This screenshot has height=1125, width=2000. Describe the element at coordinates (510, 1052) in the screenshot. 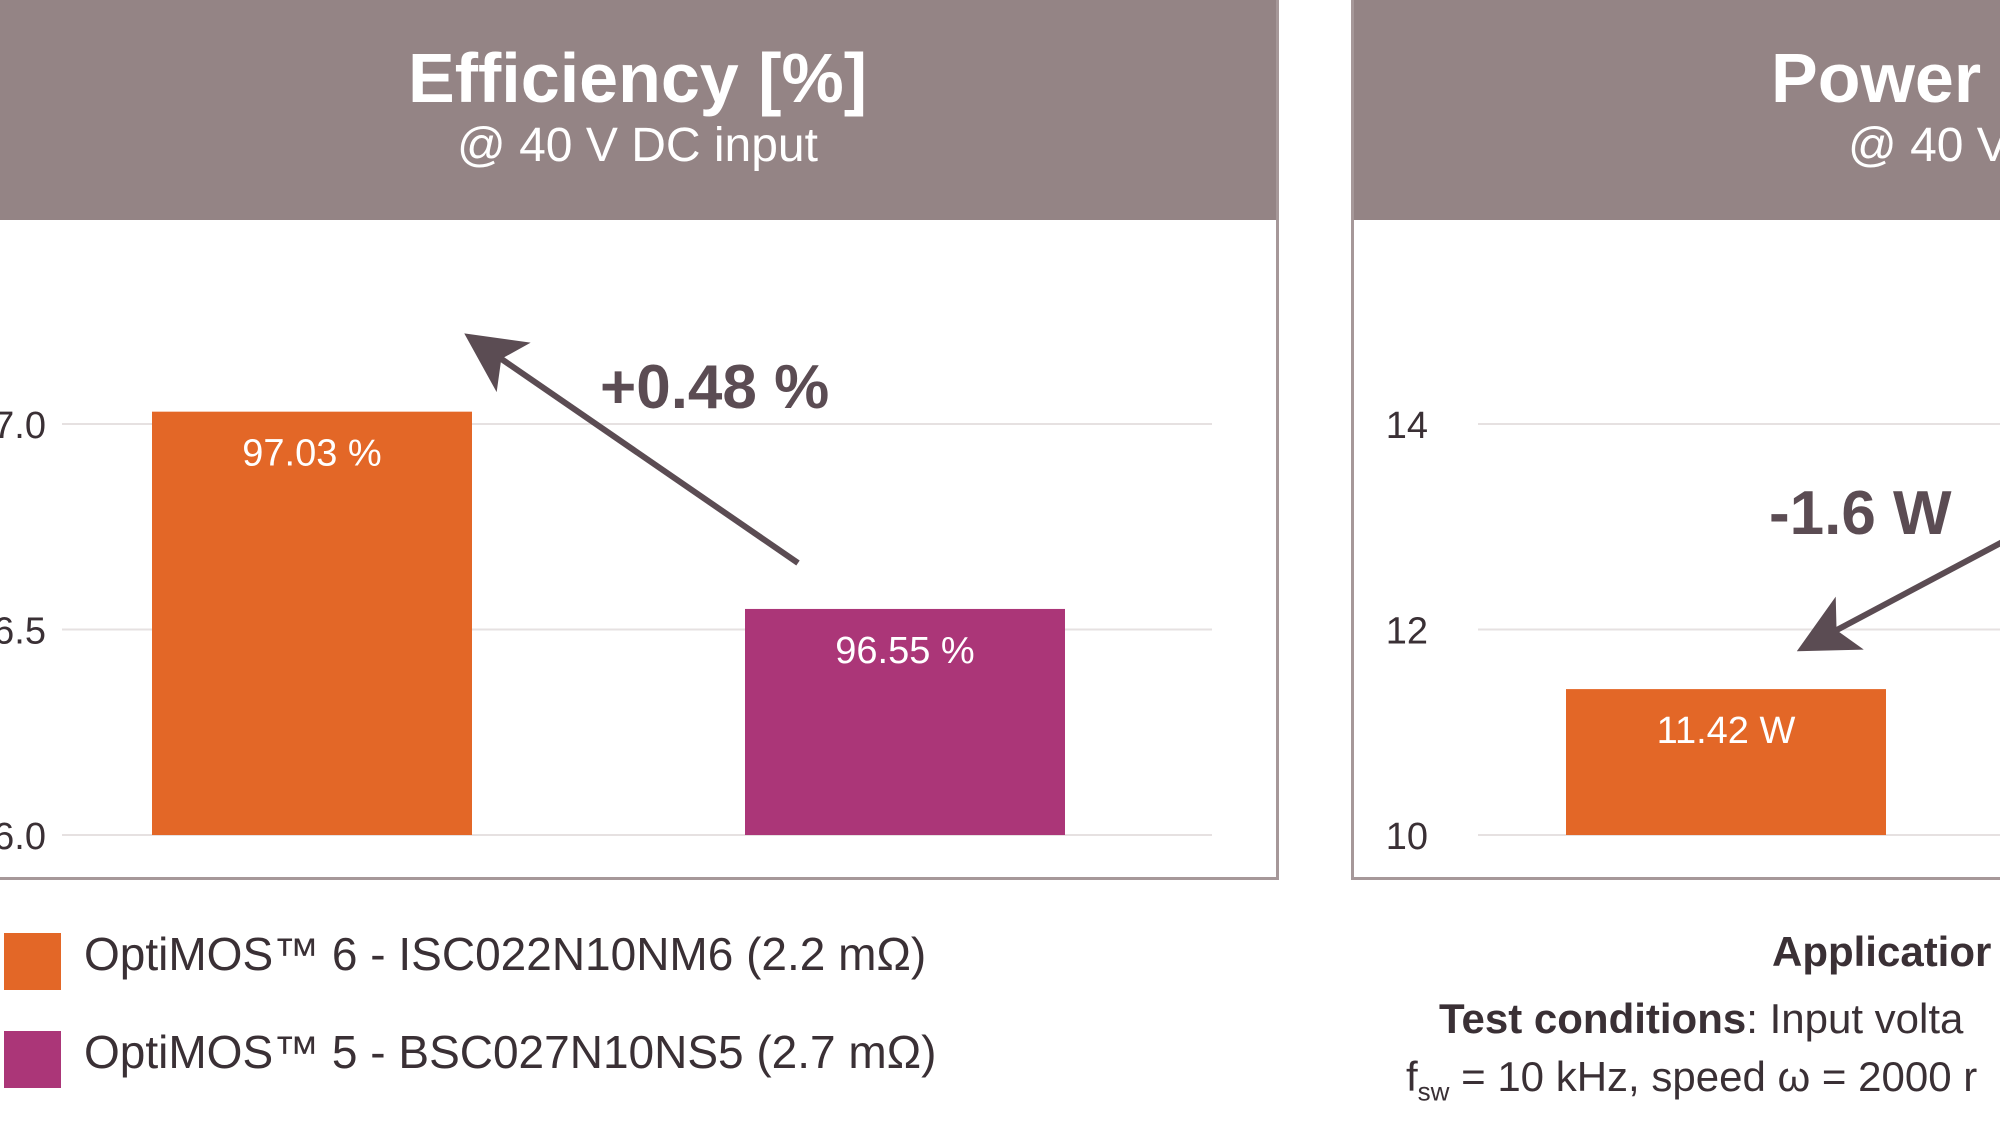

I see `legend-label-optimos5: OptiMOS™ 5 - BSC027N10NS5 (2.7 mΩ)` at that location.